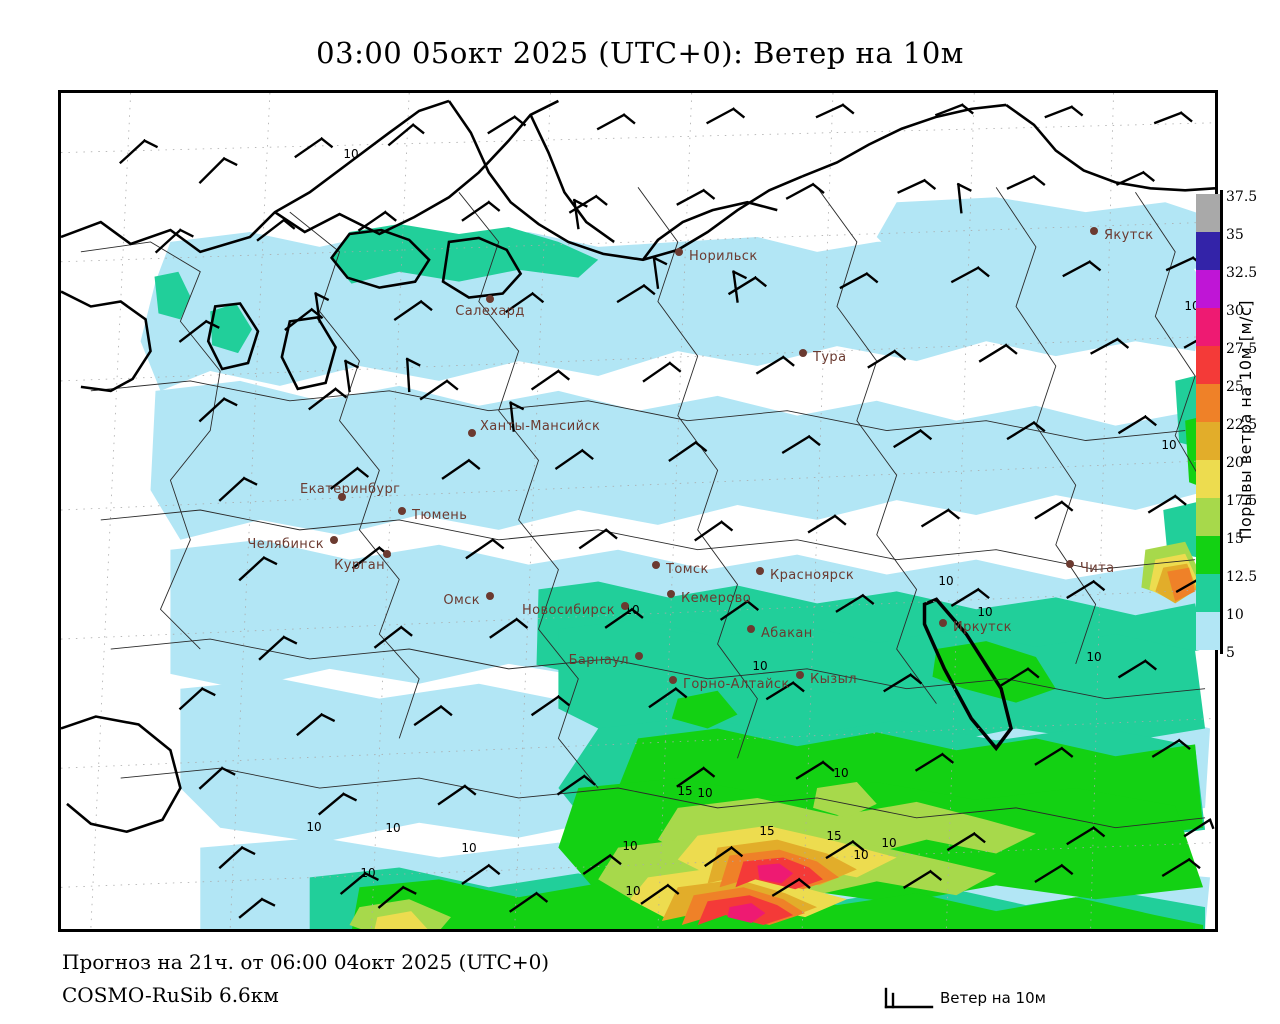 This screenshot has height=1024, width=1280. Describe the element at coordinates (1235, 615) in the screenshot. I see `colorbar-tick: 10` at that location.